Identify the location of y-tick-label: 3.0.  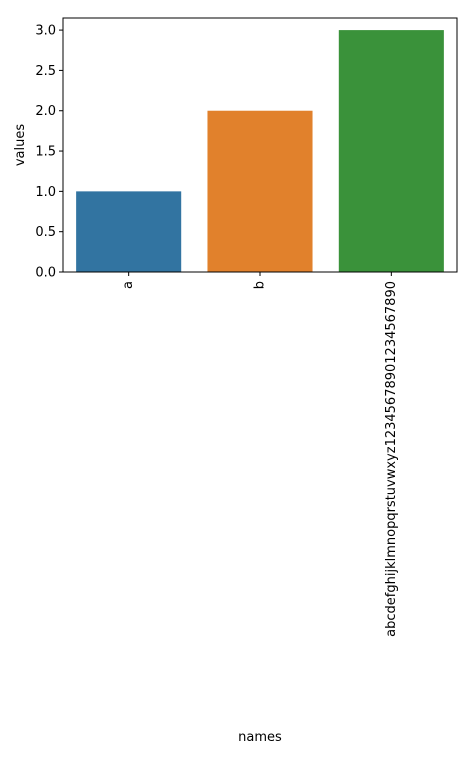
(45, 31).